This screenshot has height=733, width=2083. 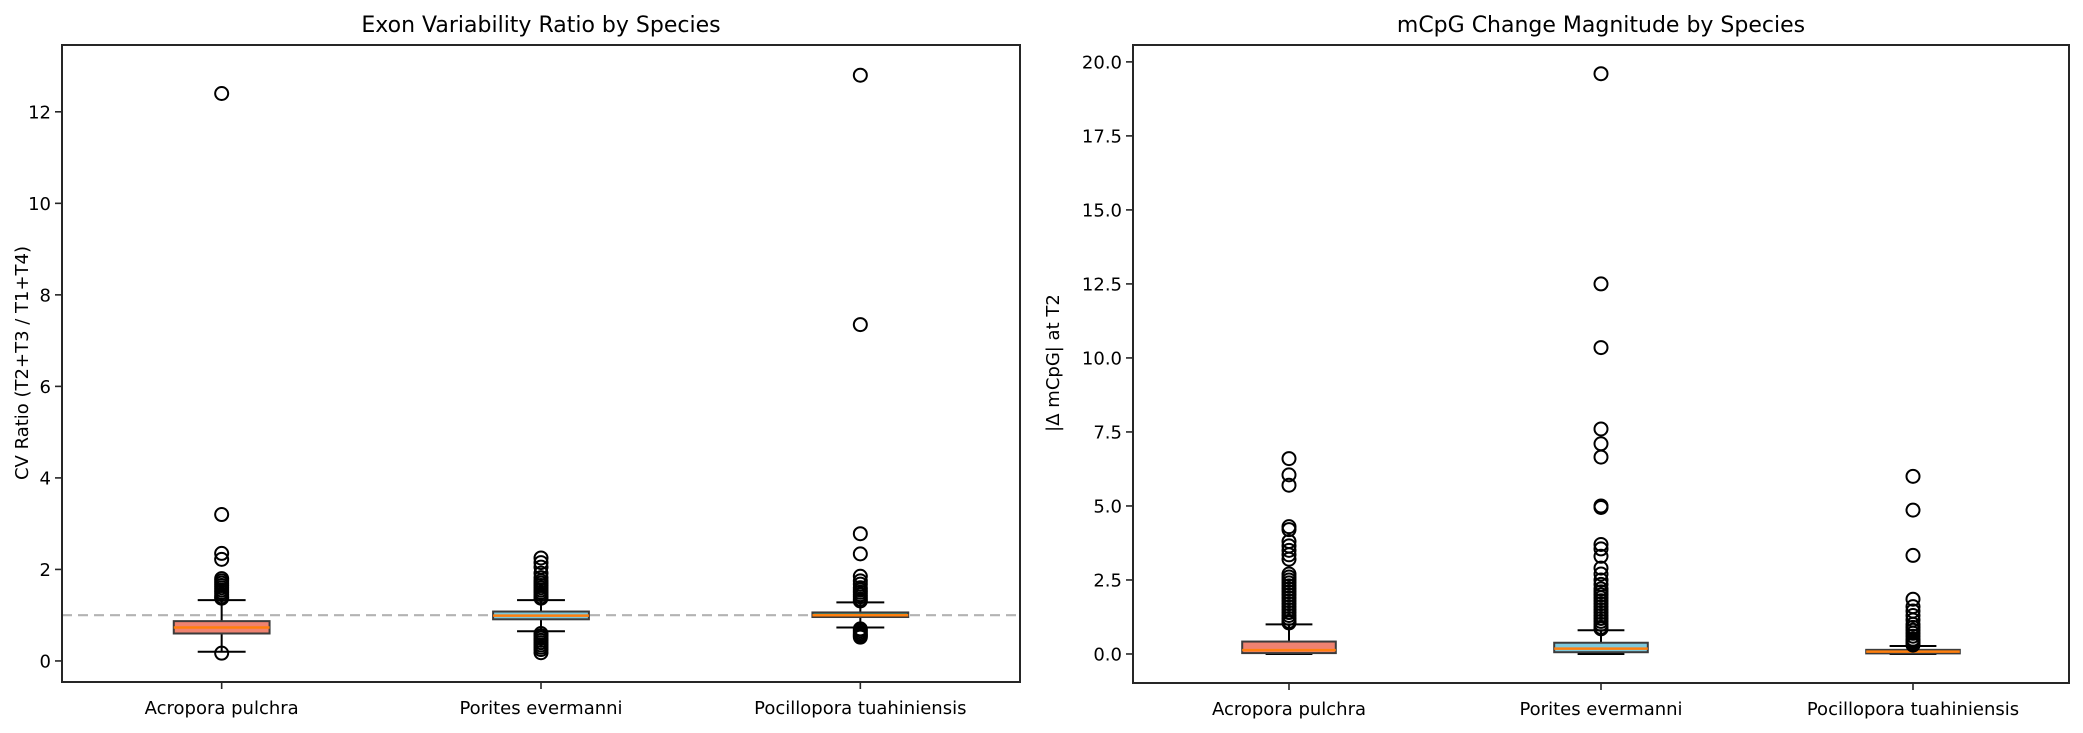 What do you see at coordinates (45, 661) in the screenshot?
I see `y-tick-label: 0` at bounding box center [45, 661].